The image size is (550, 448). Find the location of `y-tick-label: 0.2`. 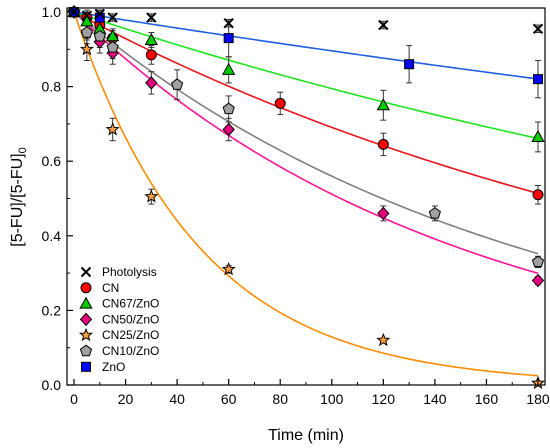

y-tick-label: 0.2 is located at coordinates (52, 310).